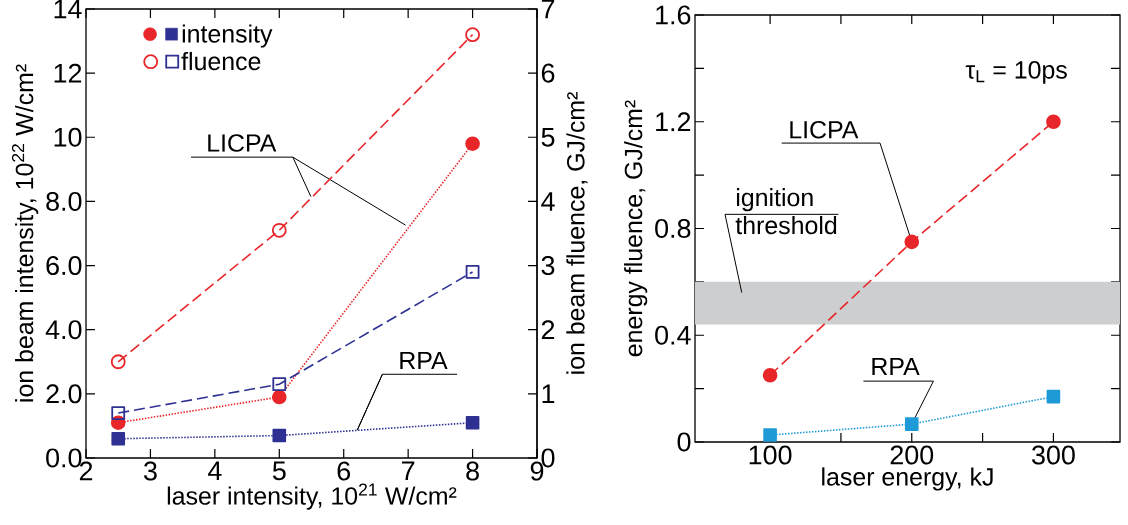  I want to click on y-tick-label: 4.0, so click(63, 330).